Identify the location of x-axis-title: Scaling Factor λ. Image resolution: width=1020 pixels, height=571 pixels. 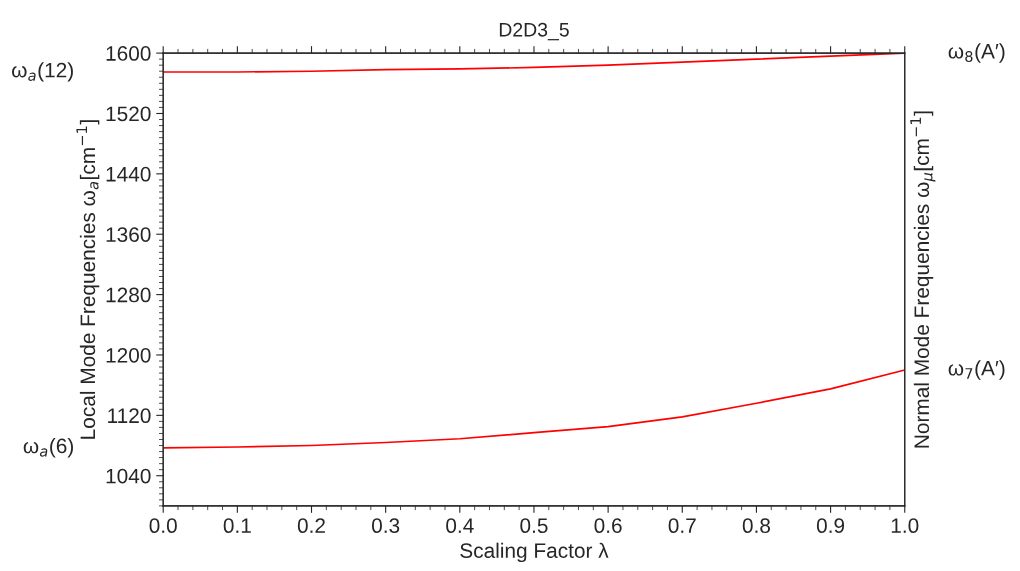
(534, 552).